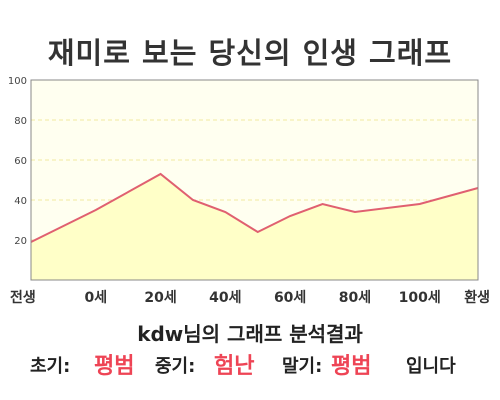  I want to click on chart-title: 재미로 보는 당신의 인생 그래프, so click(250, 53).